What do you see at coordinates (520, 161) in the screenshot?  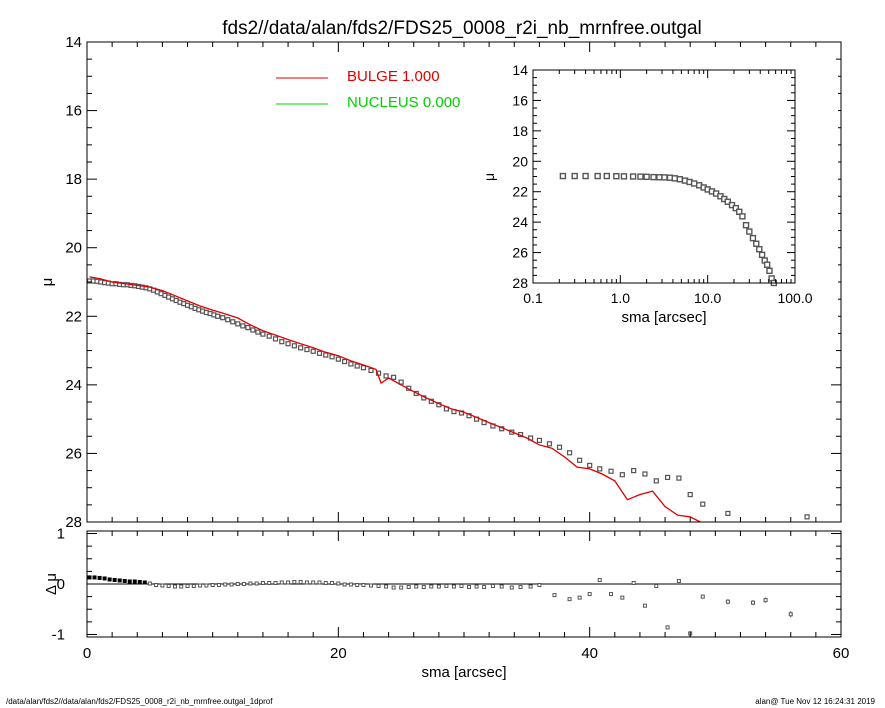 I see `inset-ytick-label: 20` at bounding box center [520, 161].